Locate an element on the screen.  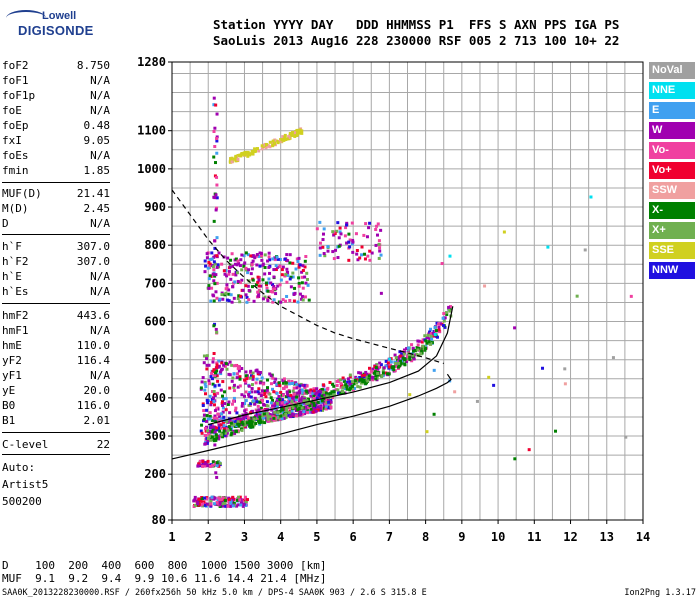
param-b0: B0 116.0 is located at coordinates (56, 405).